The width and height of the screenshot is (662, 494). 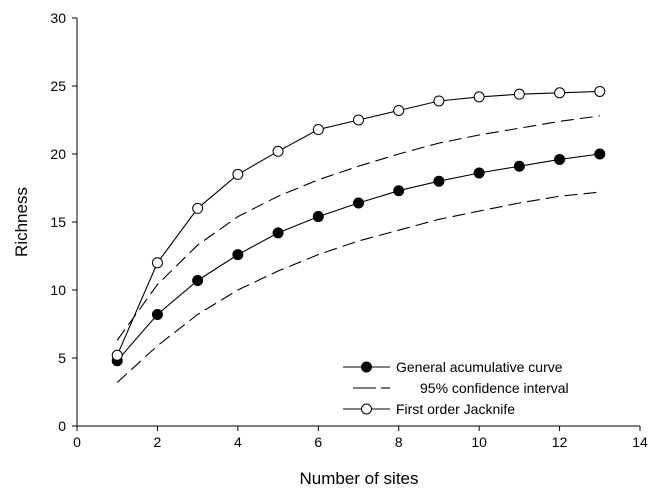 What do you see at coordinates (58, 222) in the screenshot?
I see `y-tick-label-3: 15` at bounding box center [58, 222].